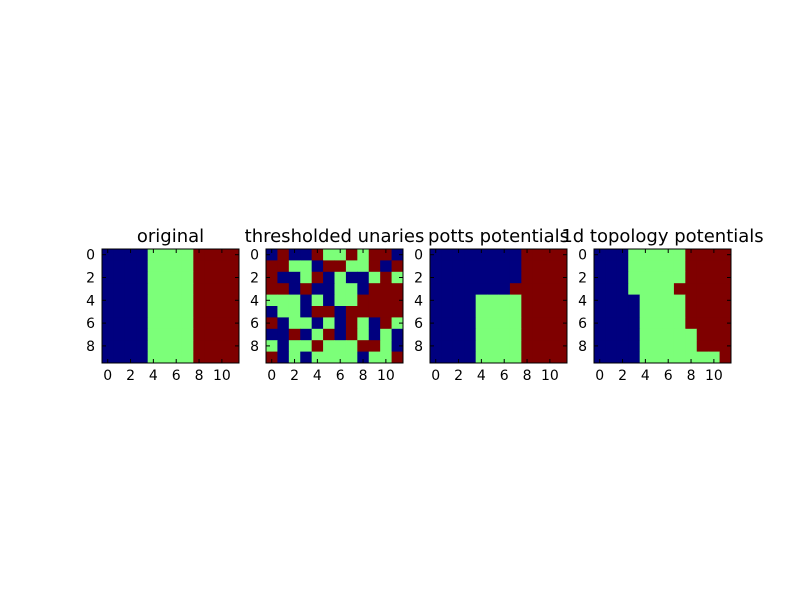 Image resolution: width=812 pixels, height=612 pixels. Describe the element at coordinates (254, 301) in the screenshot. I see `y-tick-label: 4` at that location.